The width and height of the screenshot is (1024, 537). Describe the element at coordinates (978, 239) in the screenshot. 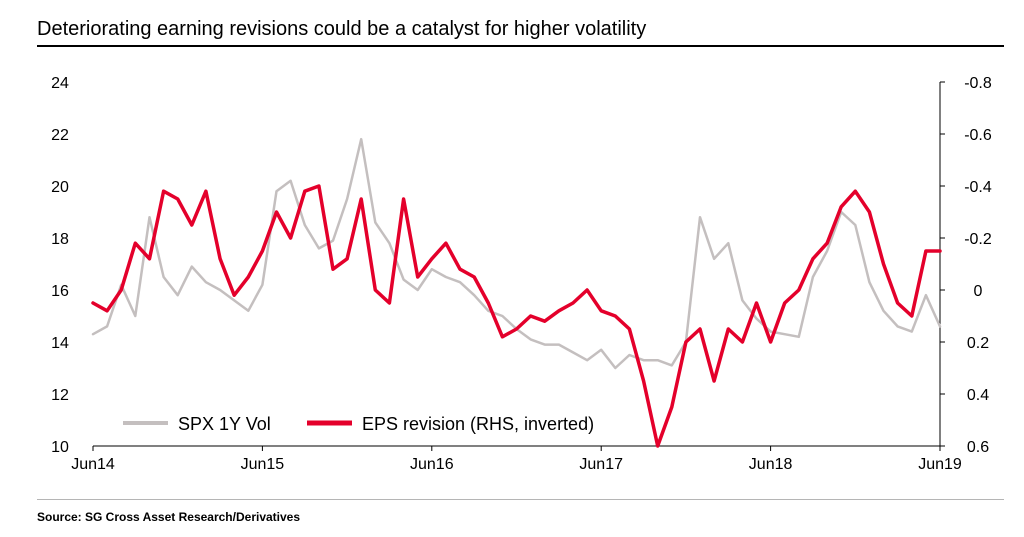

I see `right-y-tick-label: -0.2` at that location.